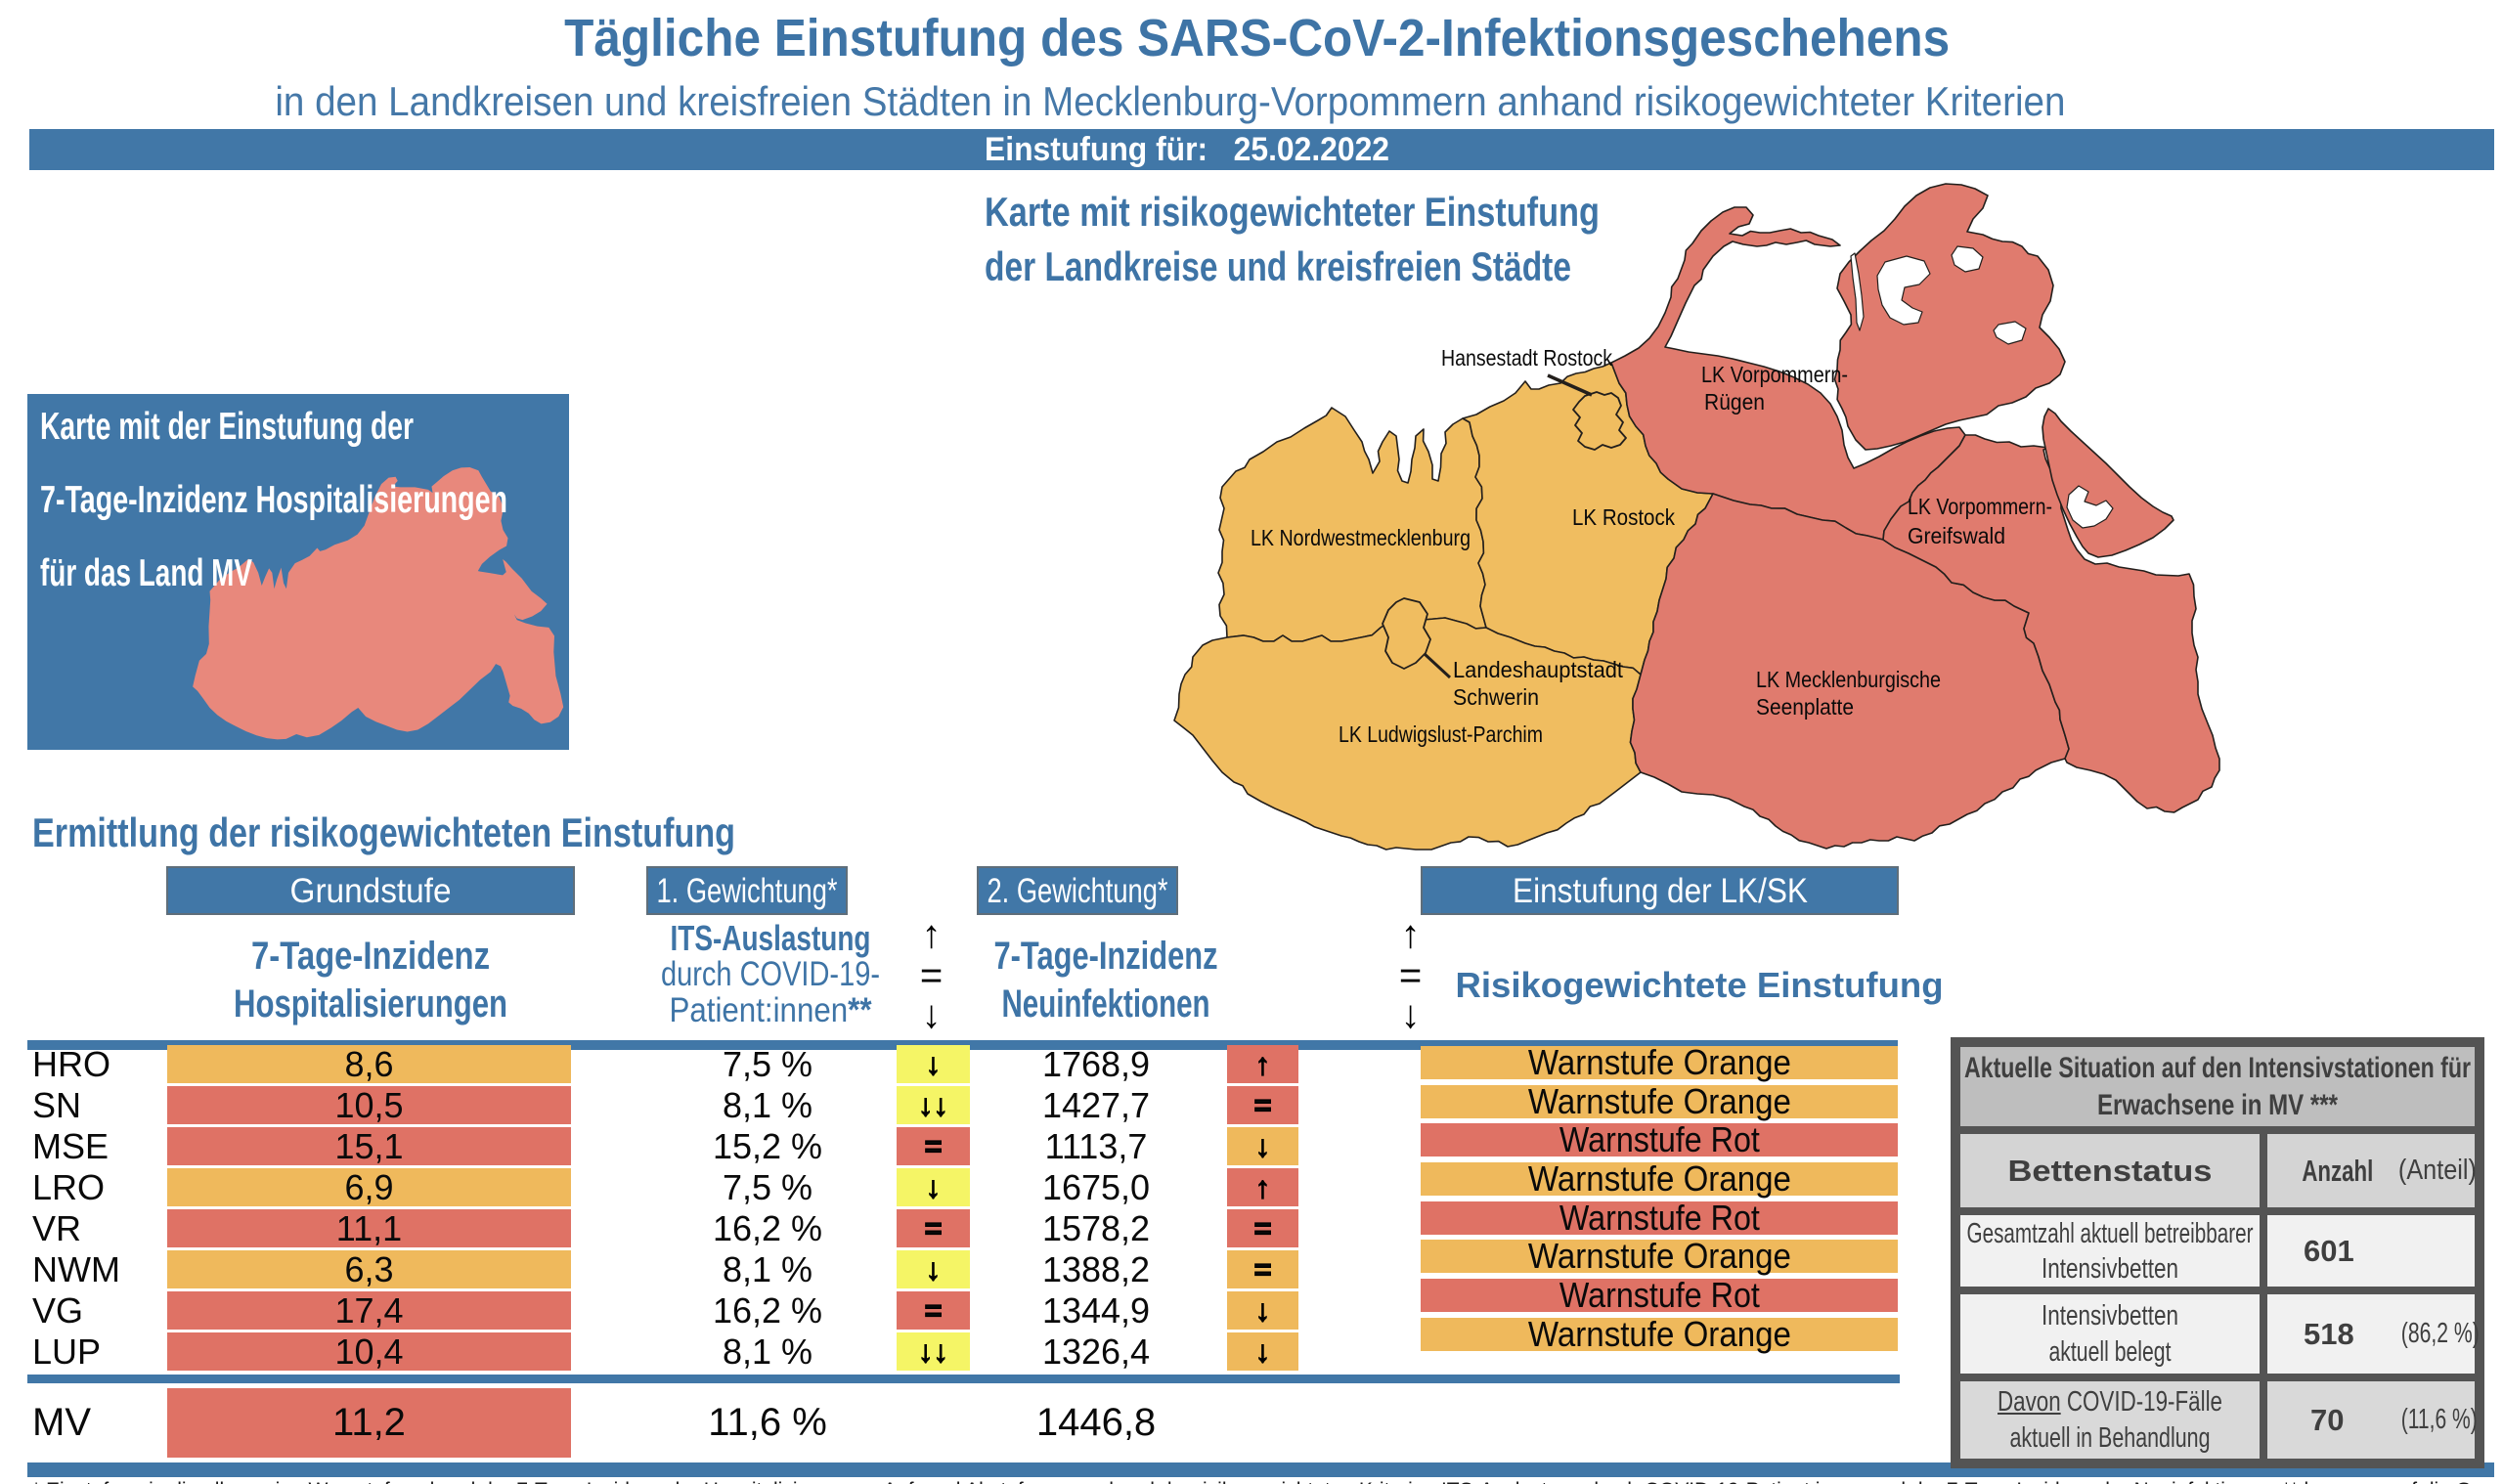 The width and height of the screenshot is (2503, 1484). What do you see at coordinates (1441, 734) in the screenshot?
I see `svg-text: LK Ludwigslust-Parchim` at bounding box center [1441, 734].